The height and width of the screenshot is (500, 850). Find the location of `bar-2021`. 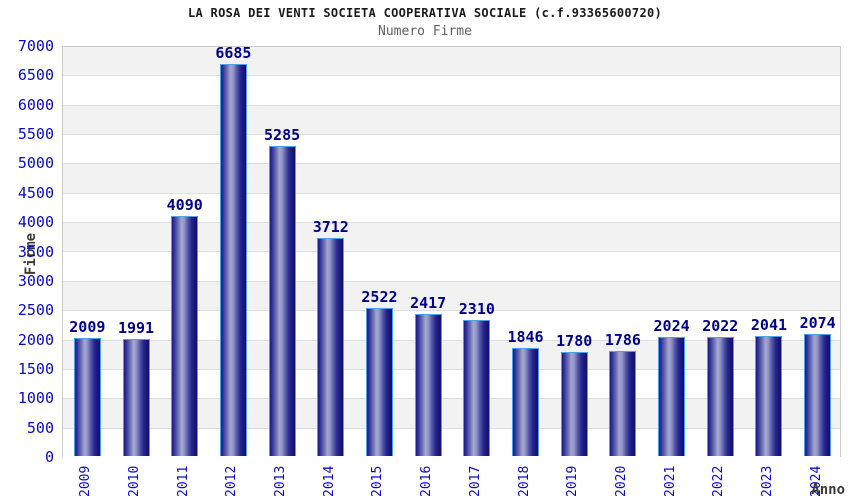

bar-2021 is located at coordinates (672, 396).